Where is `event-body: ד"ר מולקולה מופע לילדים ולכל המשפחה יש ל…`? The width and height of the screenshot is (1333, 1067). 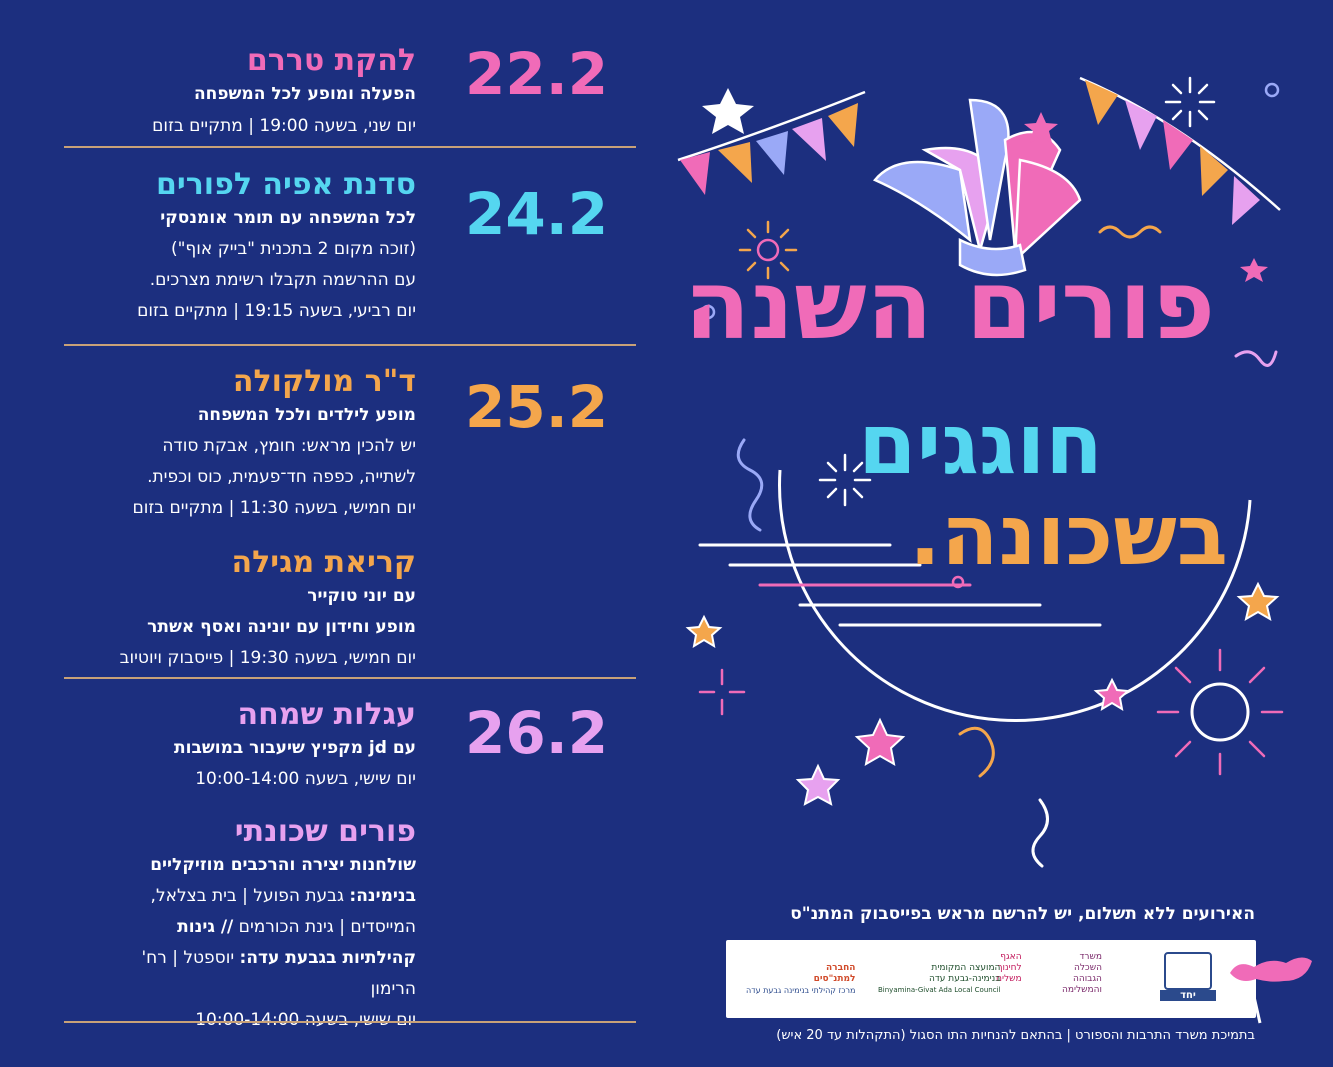 event-body: ד"ר מולקולה מופע לילדים ולכל המשפחה יש ל… is located at coordinates (268, 517).